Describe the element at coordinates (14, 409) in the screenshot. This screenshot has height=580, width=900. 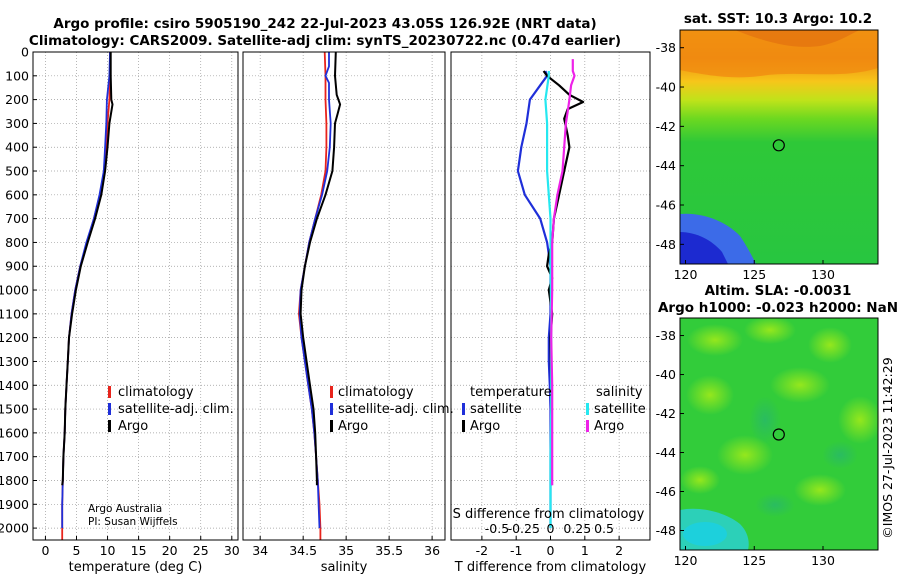
I see `y-tick-label: 1500` at that location.